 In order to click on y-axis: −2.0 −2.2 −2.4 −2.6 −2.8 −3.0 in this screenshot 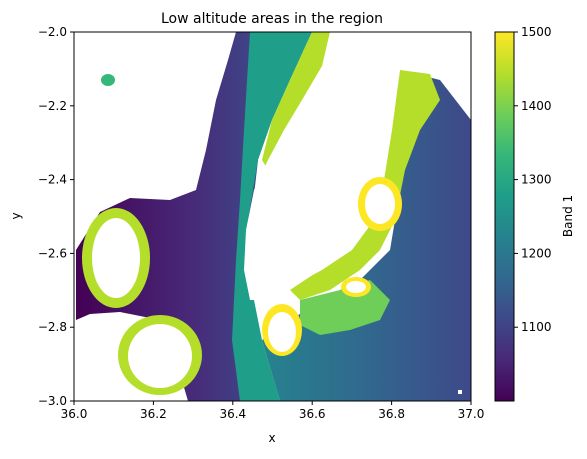, I will do `click(56, 216)`.